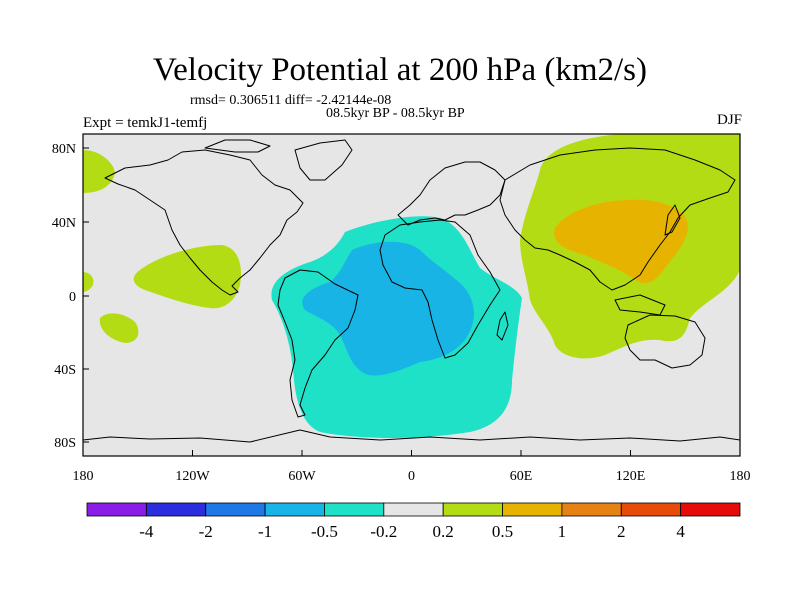 The width and height of the screenshot is (800, 600). I want to click on x-tick-label: 120W, so click(192, 476).